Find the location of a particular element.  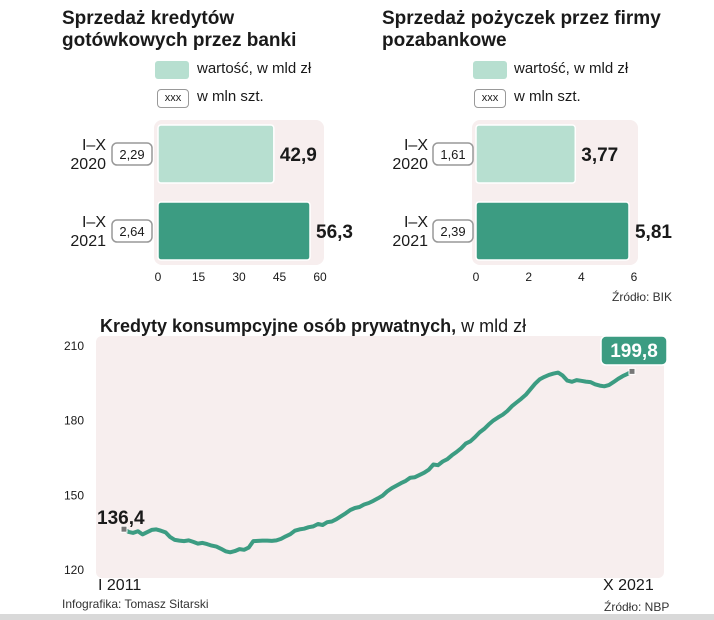

count-box-label: 1,61 is located at coordinates (452, 154).